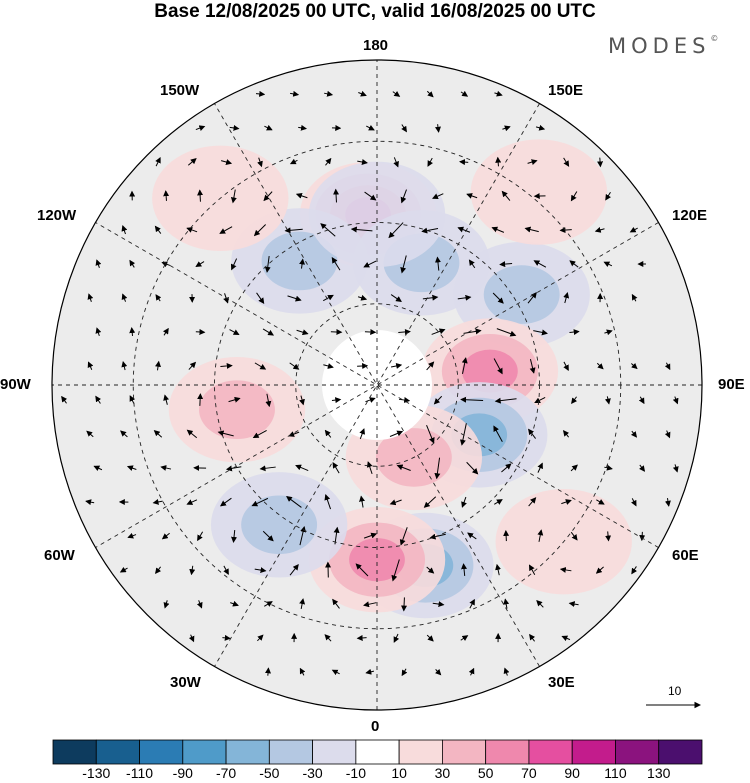 The image size is (750, 783). I want to click on colorbar-tick-label: 70, so click(529, 773).